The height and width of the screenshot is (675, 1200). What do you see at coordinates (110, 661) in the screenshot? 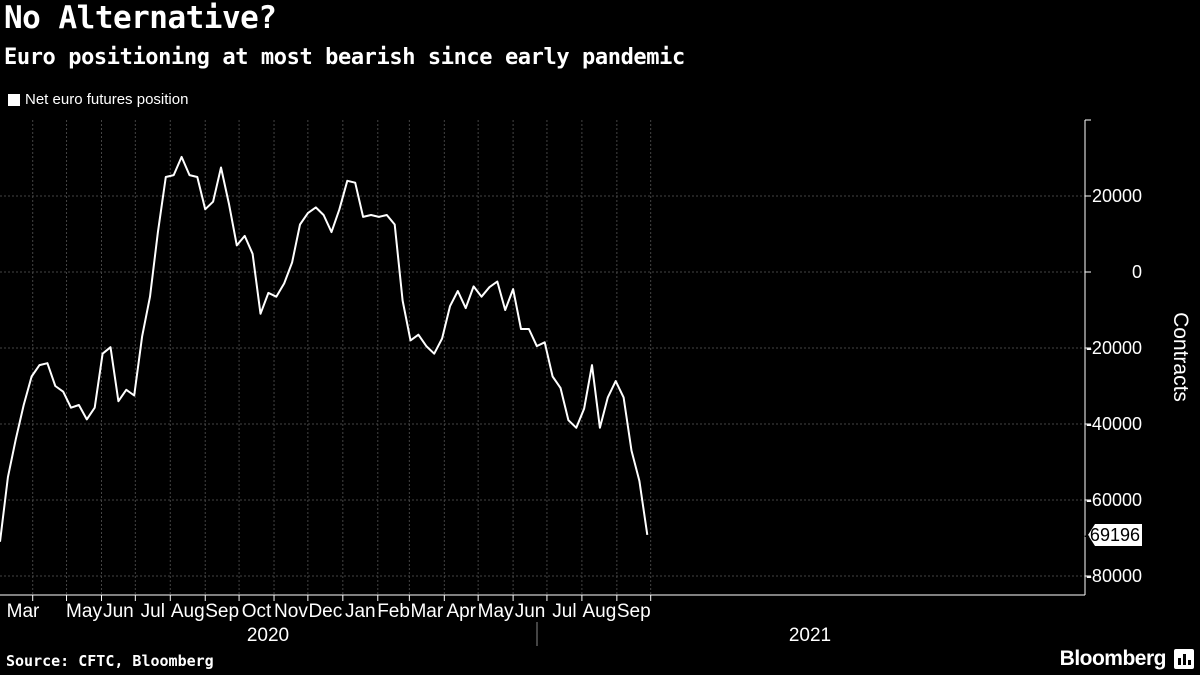
I see `source-note: Source: CFTC, Bloomberg` at bounding box center [110, 661].